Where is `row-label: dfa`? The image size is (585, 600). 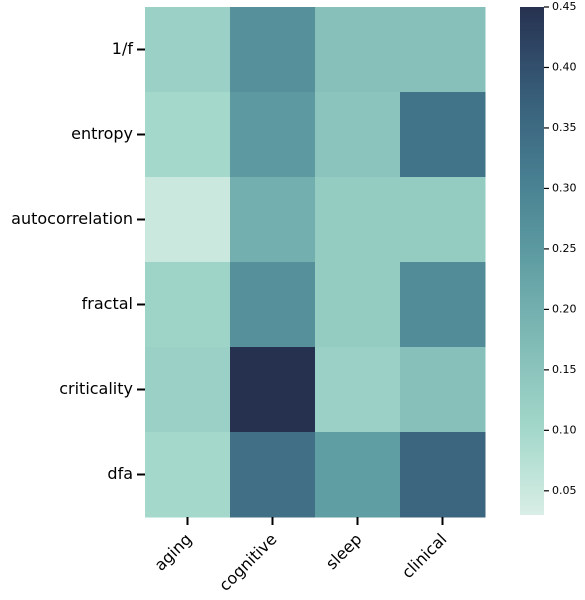 row-label: dfa is located at coordinates (120, 473).